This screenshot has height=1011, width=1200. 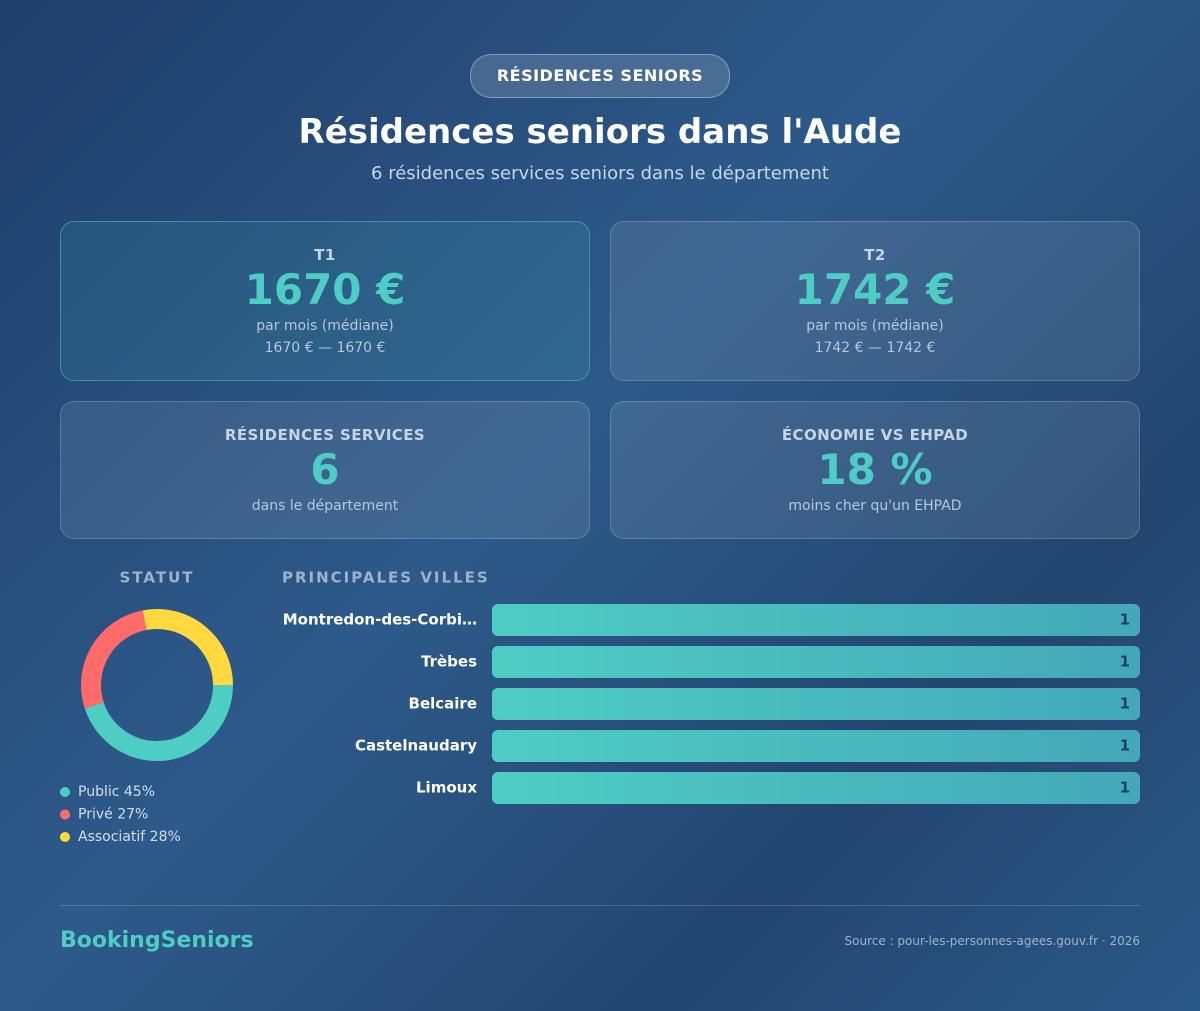 What do you see at coordinates (446, 788) in the screenshot?
I see `category-label: Limoux` at bounding box center [446, 788].